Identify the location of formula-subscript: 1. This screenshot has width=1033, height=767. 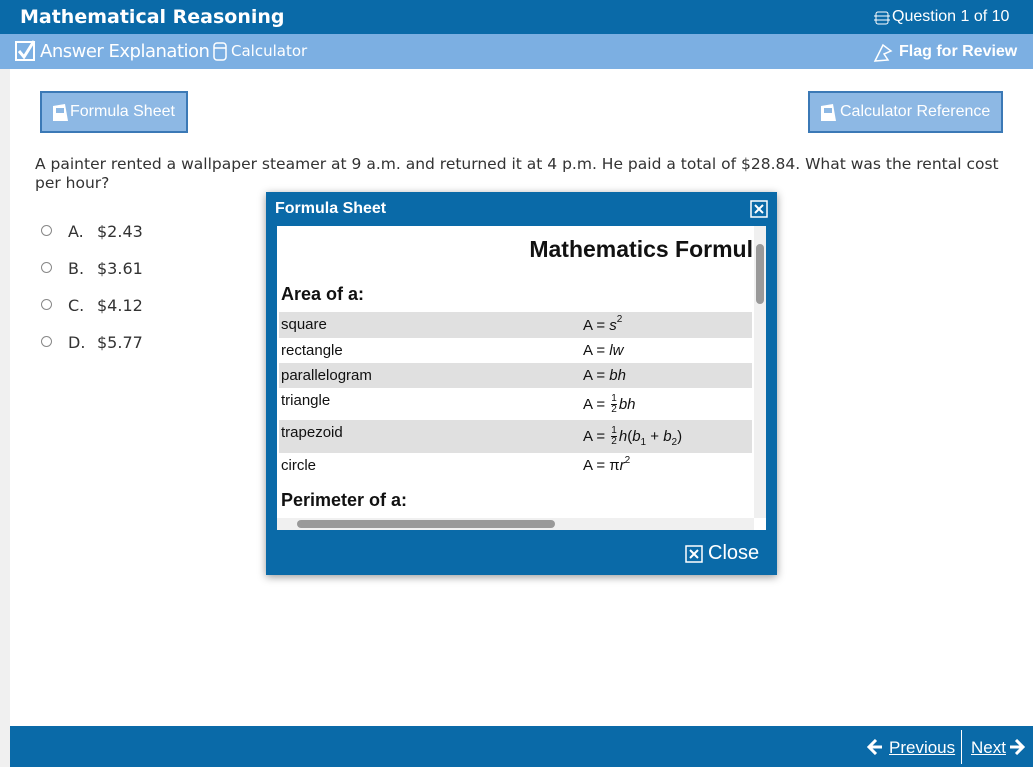
(643, 442).